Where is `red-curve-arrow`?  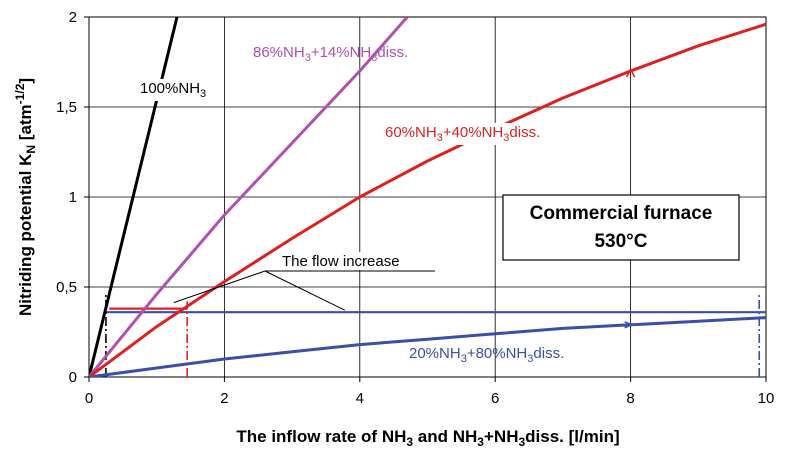
red-curve-arrow is located at coordinates (630, 72).